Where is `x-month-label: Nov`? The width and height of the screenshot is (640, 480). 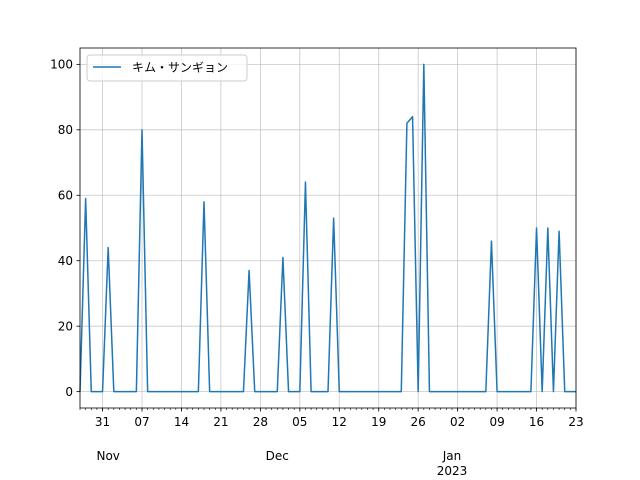
x-month-label: Nov is located at coordinates (107, 456).